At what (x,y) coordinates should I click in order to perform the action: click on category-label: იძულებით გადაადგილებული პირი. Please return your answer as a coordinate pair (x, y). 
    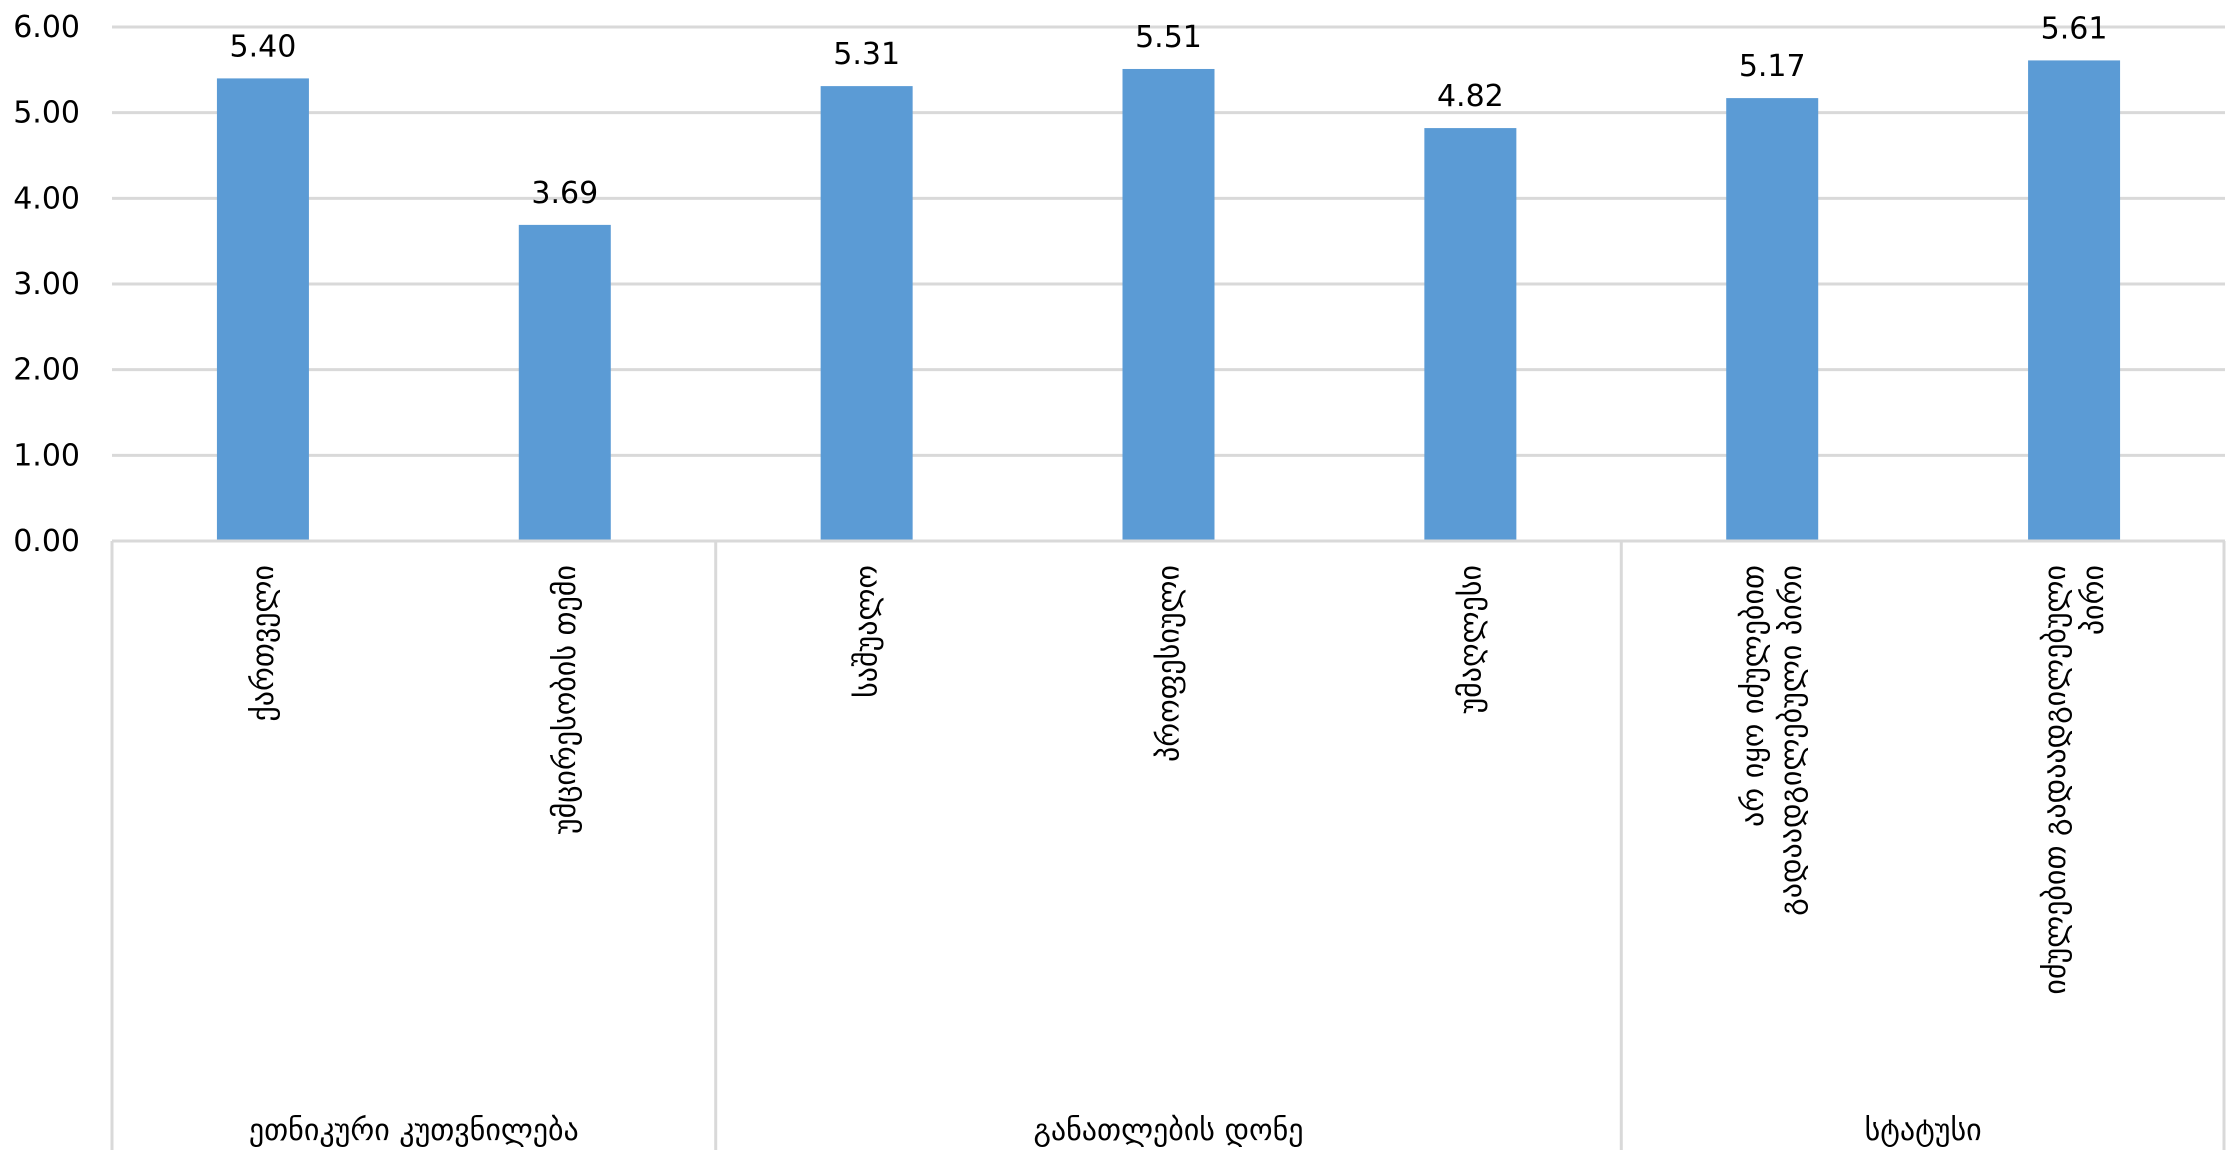
    Looking at the image, I should click on (2074, 780).